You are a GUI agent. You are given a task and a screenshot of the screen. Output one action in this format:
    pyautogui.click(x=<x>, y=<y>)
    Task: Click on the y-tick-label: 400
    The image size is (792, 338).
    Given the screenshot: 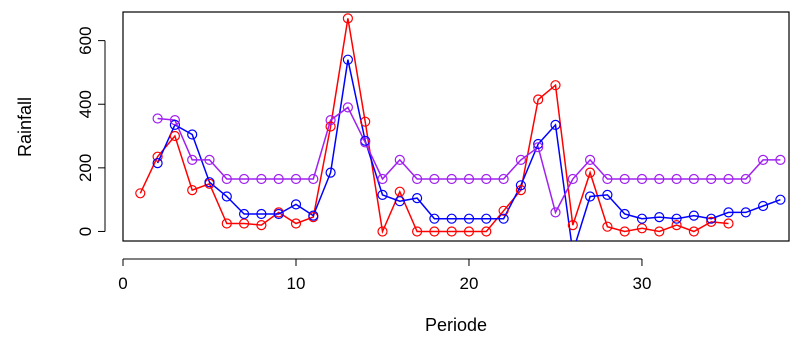 What is the action you would take?
    pyautogui.click(x=85, y=104)
    